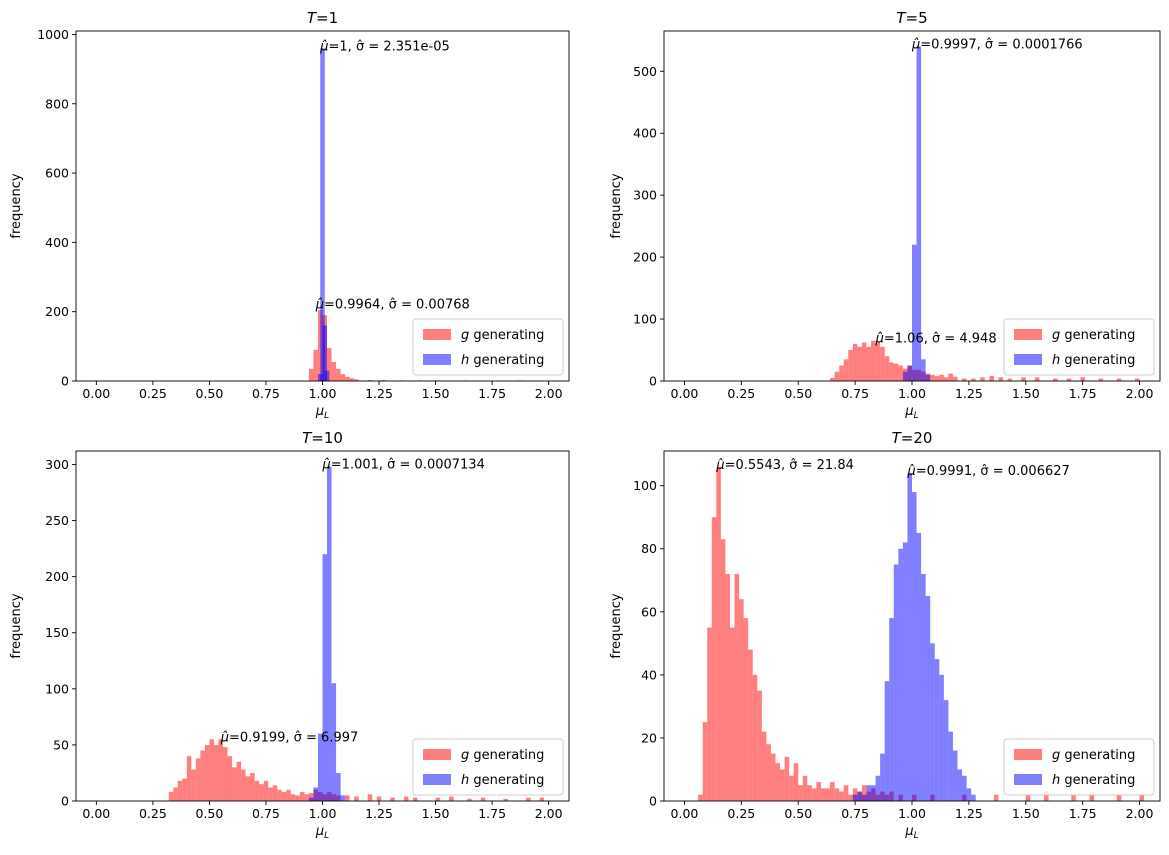 This screenshot has width=1169, height=855. What do you see at coordinates (403, 465) in the screenshot?
I see `annotation-1: μ̂=1.001, σ̂ = 0.0007134` at bounding box center [403, 465].